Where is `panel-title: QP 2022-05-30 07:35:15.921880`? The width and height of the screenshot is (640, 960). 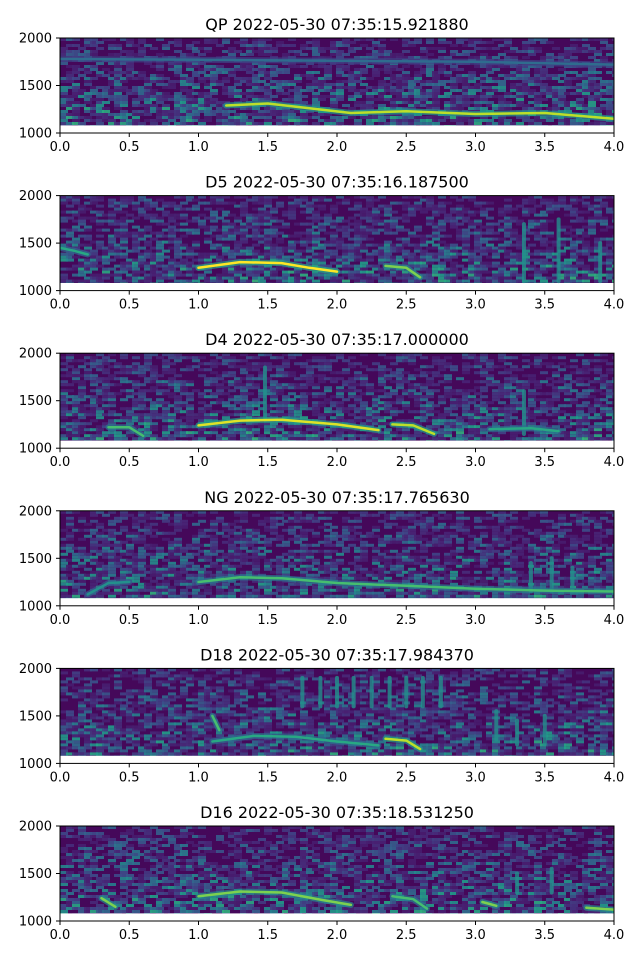 panel-title: QP 2022-05-30 07:35:15.921880 is located at coordinates (336, 24).